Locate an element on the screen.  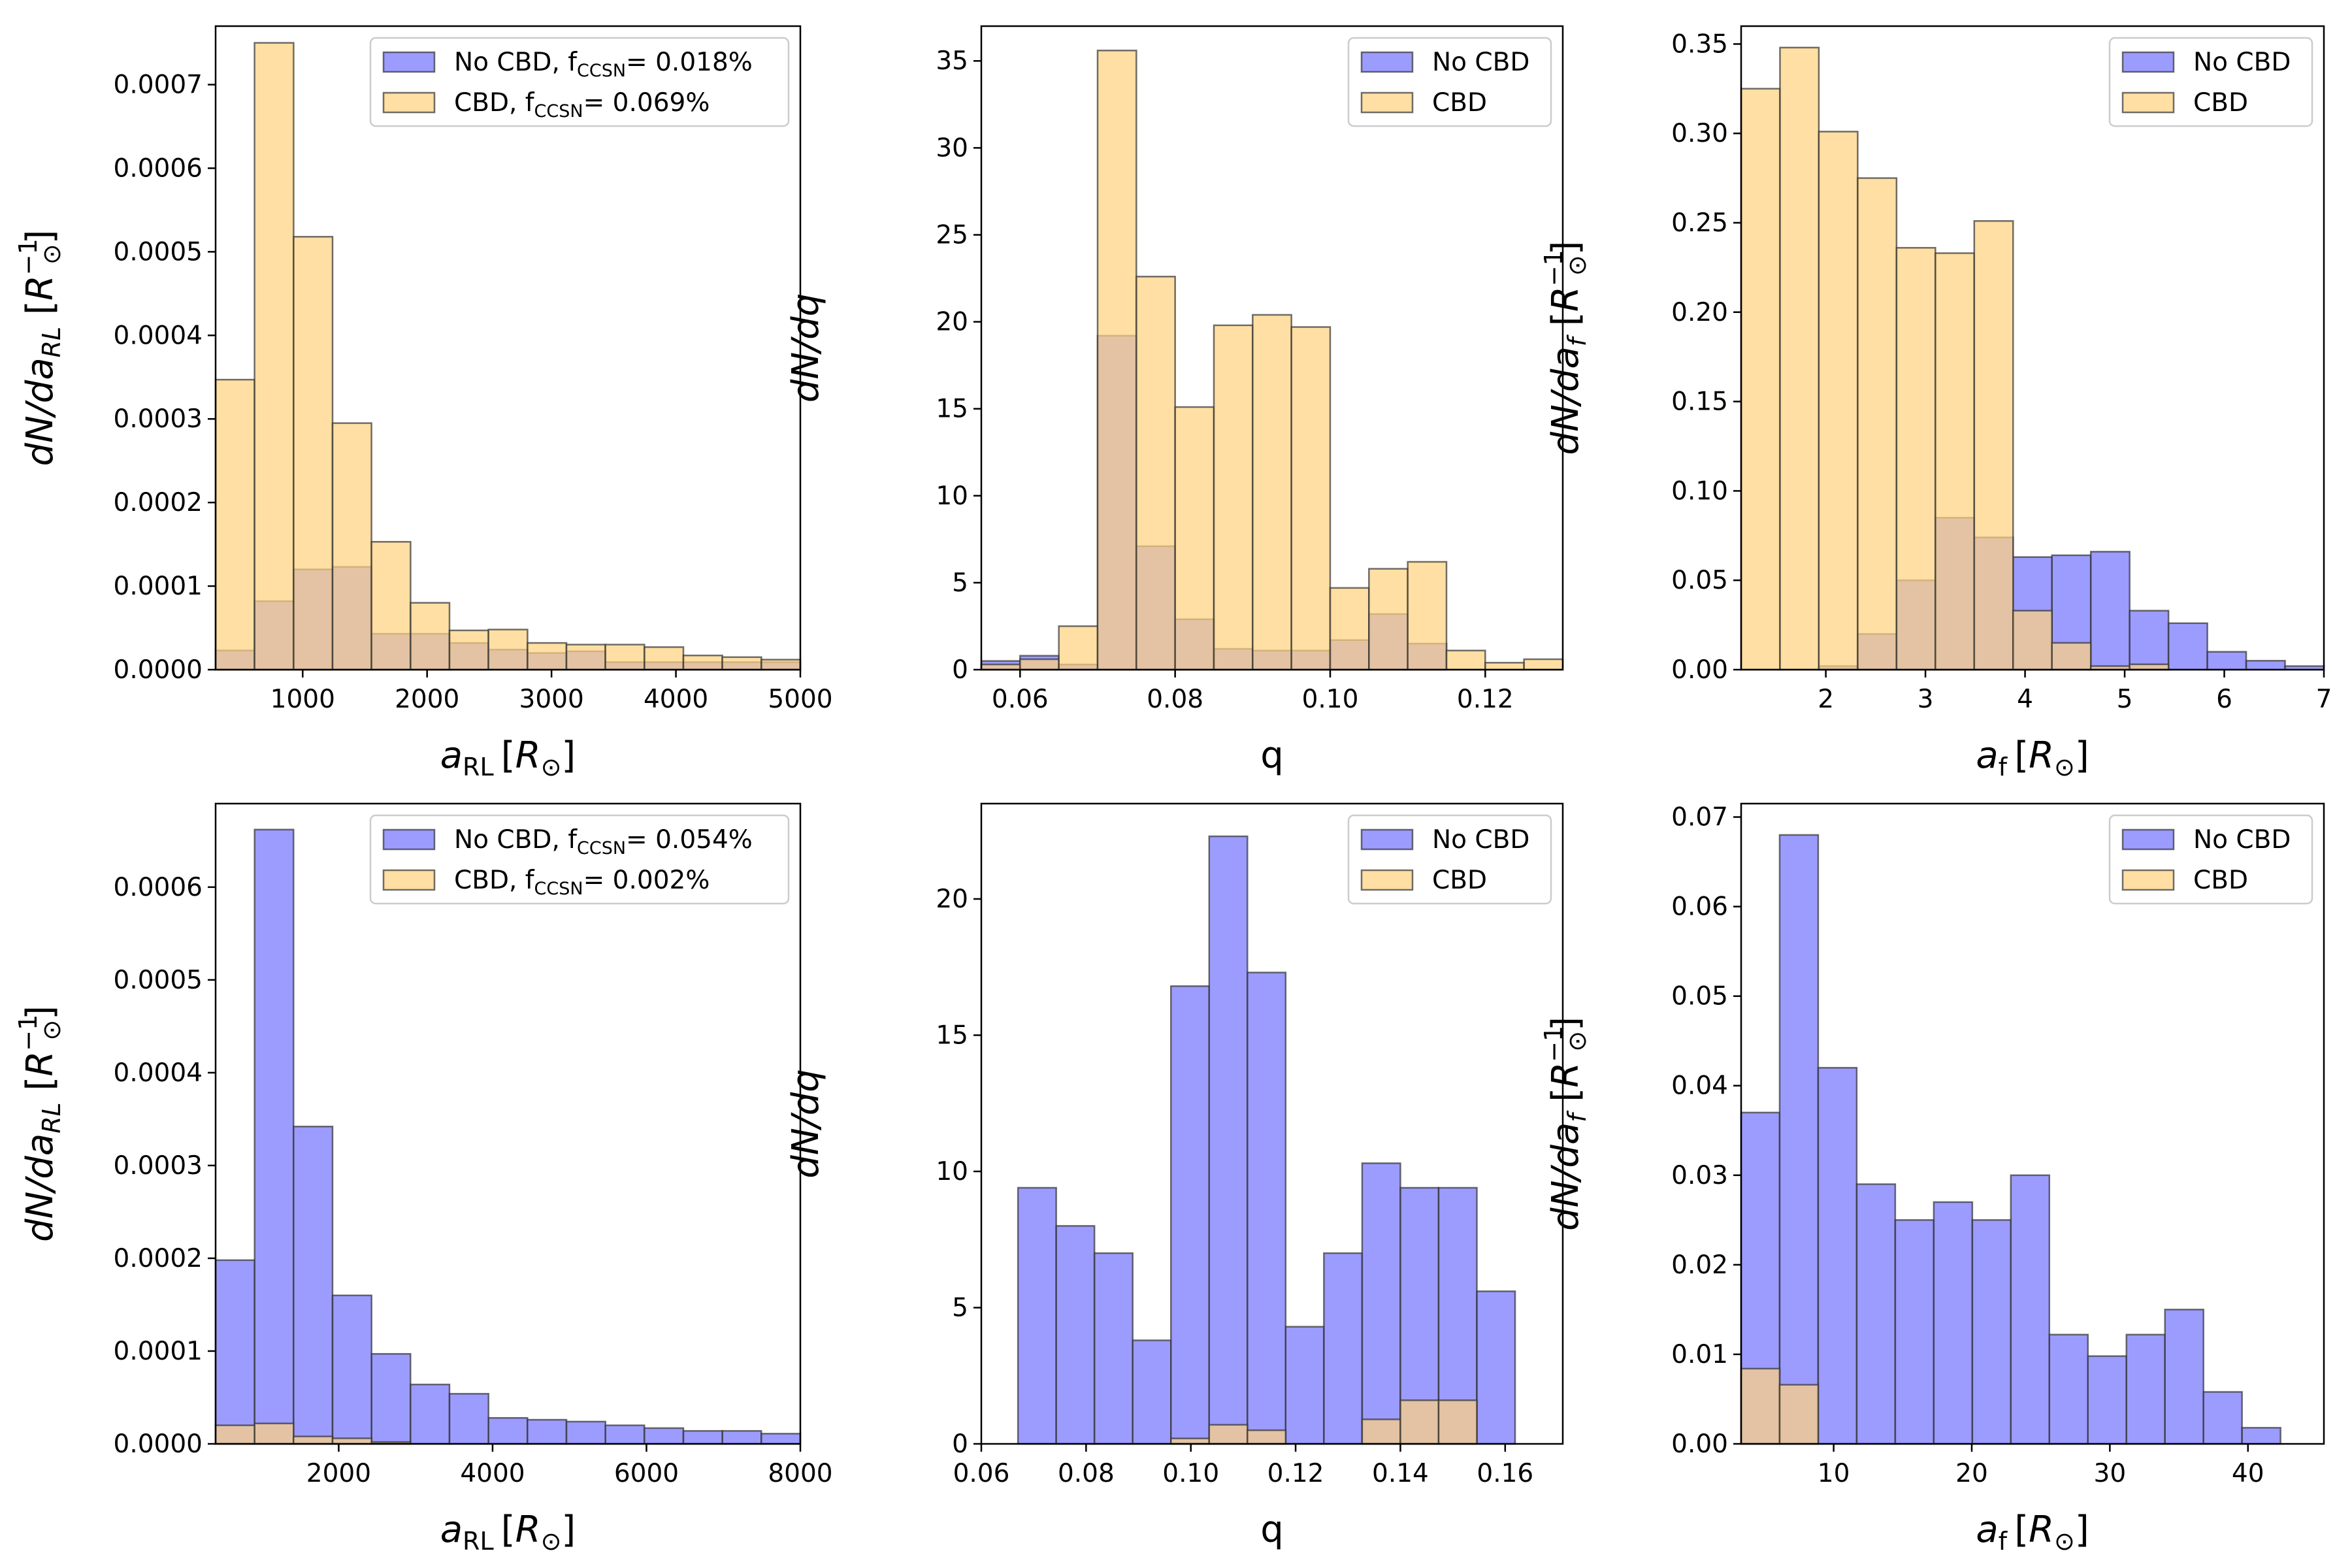
x-tick-label: 2000 is located at coordinates (338, 1473).